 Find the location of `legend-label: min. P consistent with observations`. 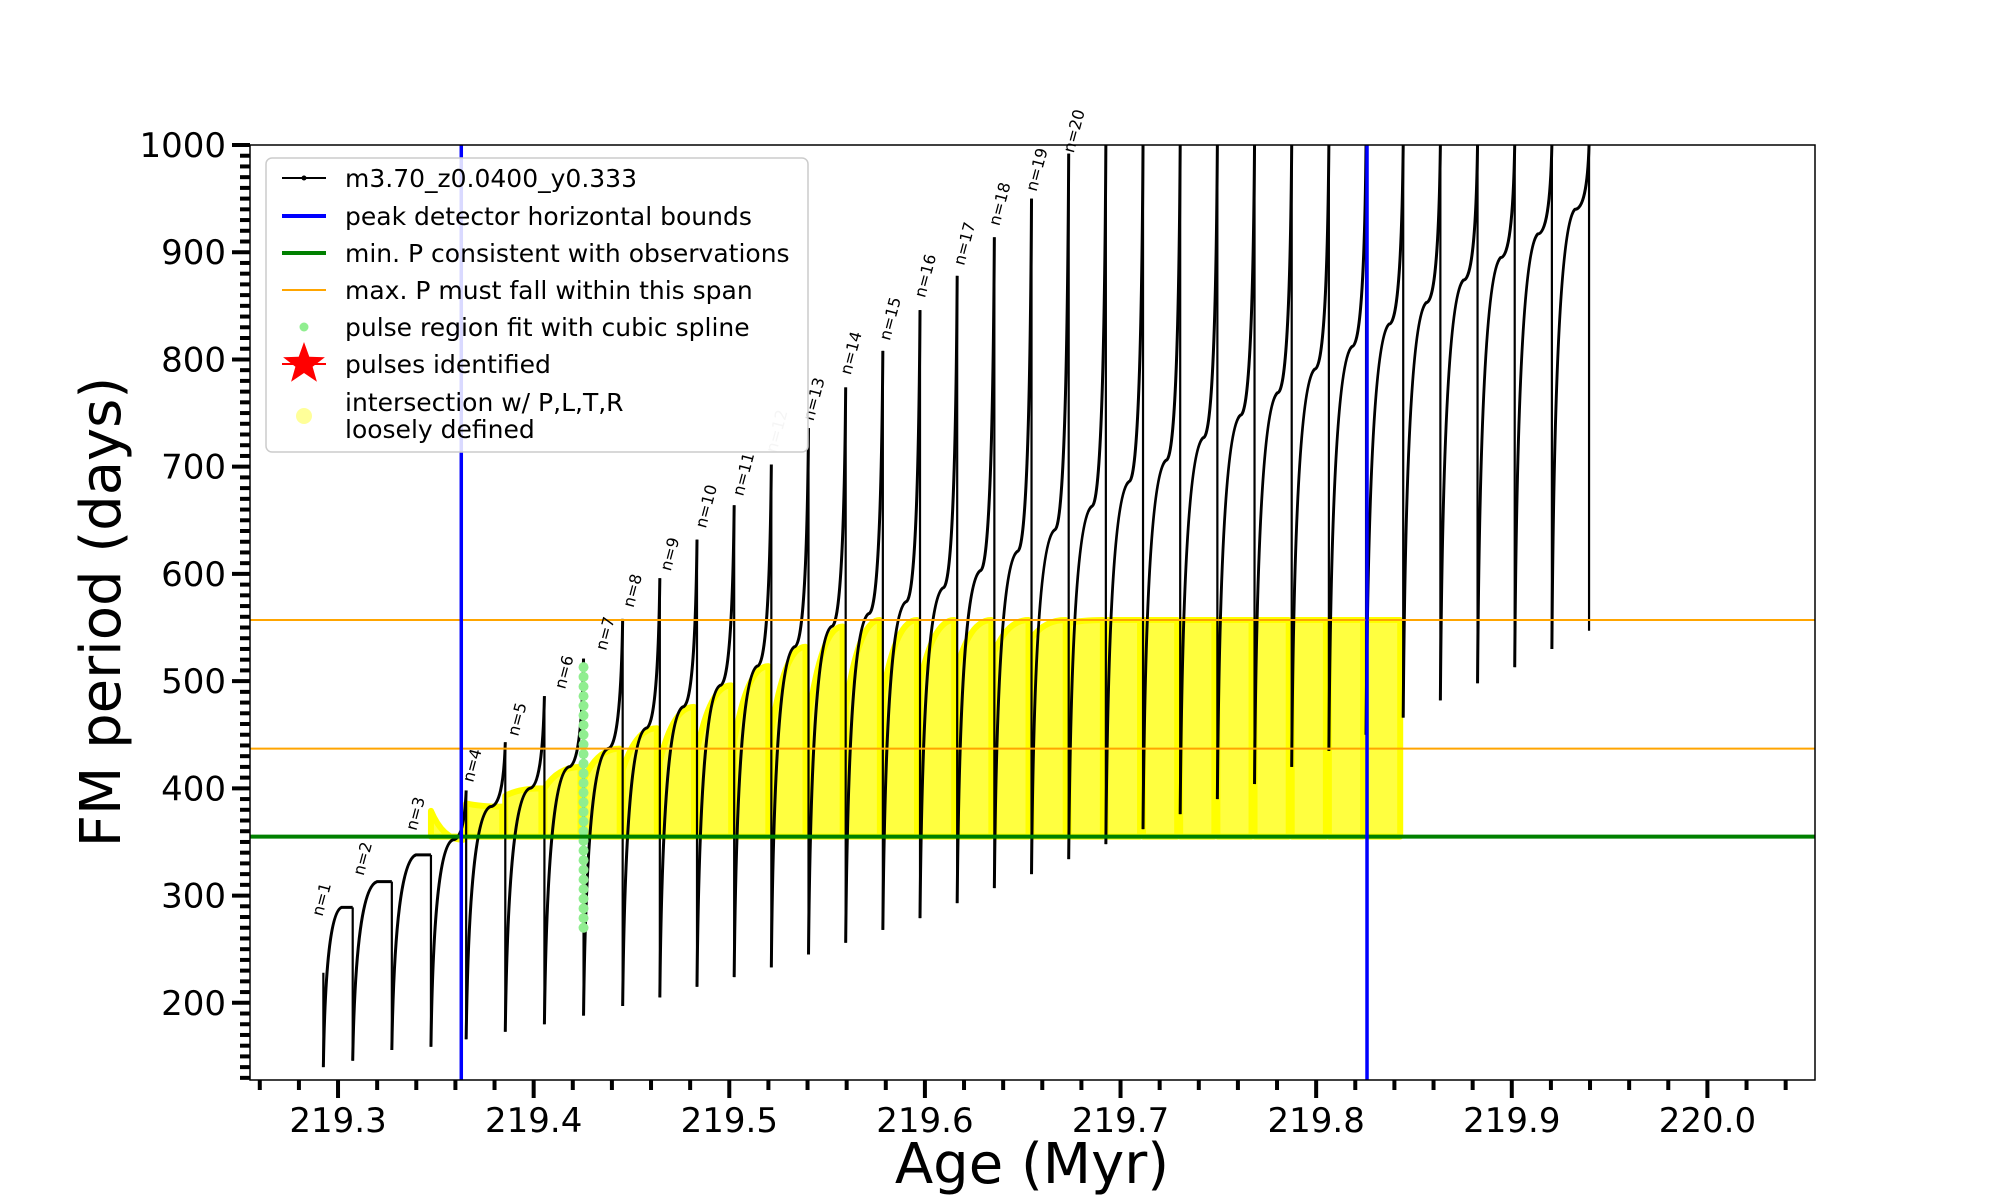

legend-label: min. P consistent with observations is located at coordinates (567, 253).